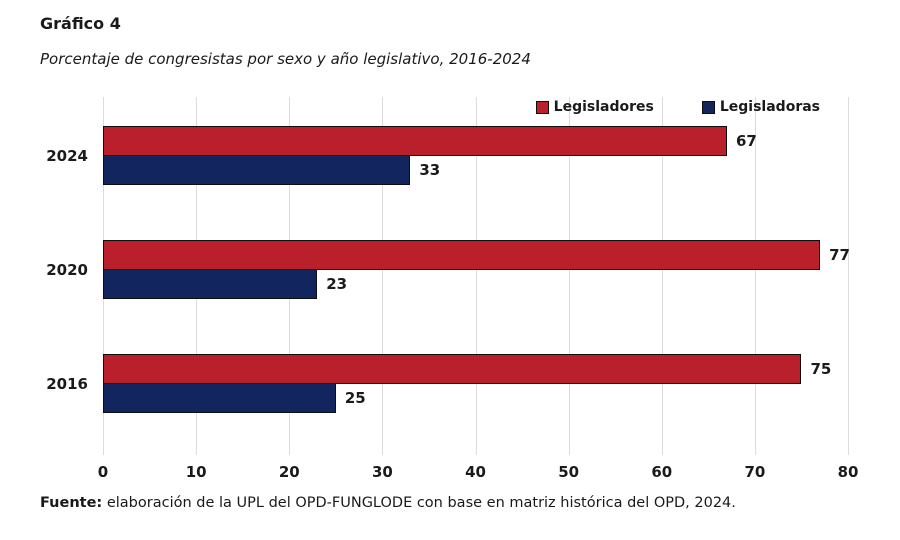 This screenshot has height=540, width=900. What do you see at coordinates (210, 284) in the screenshot?
I see `bar-legisladoras-2020` at bounding box center [210, 284].